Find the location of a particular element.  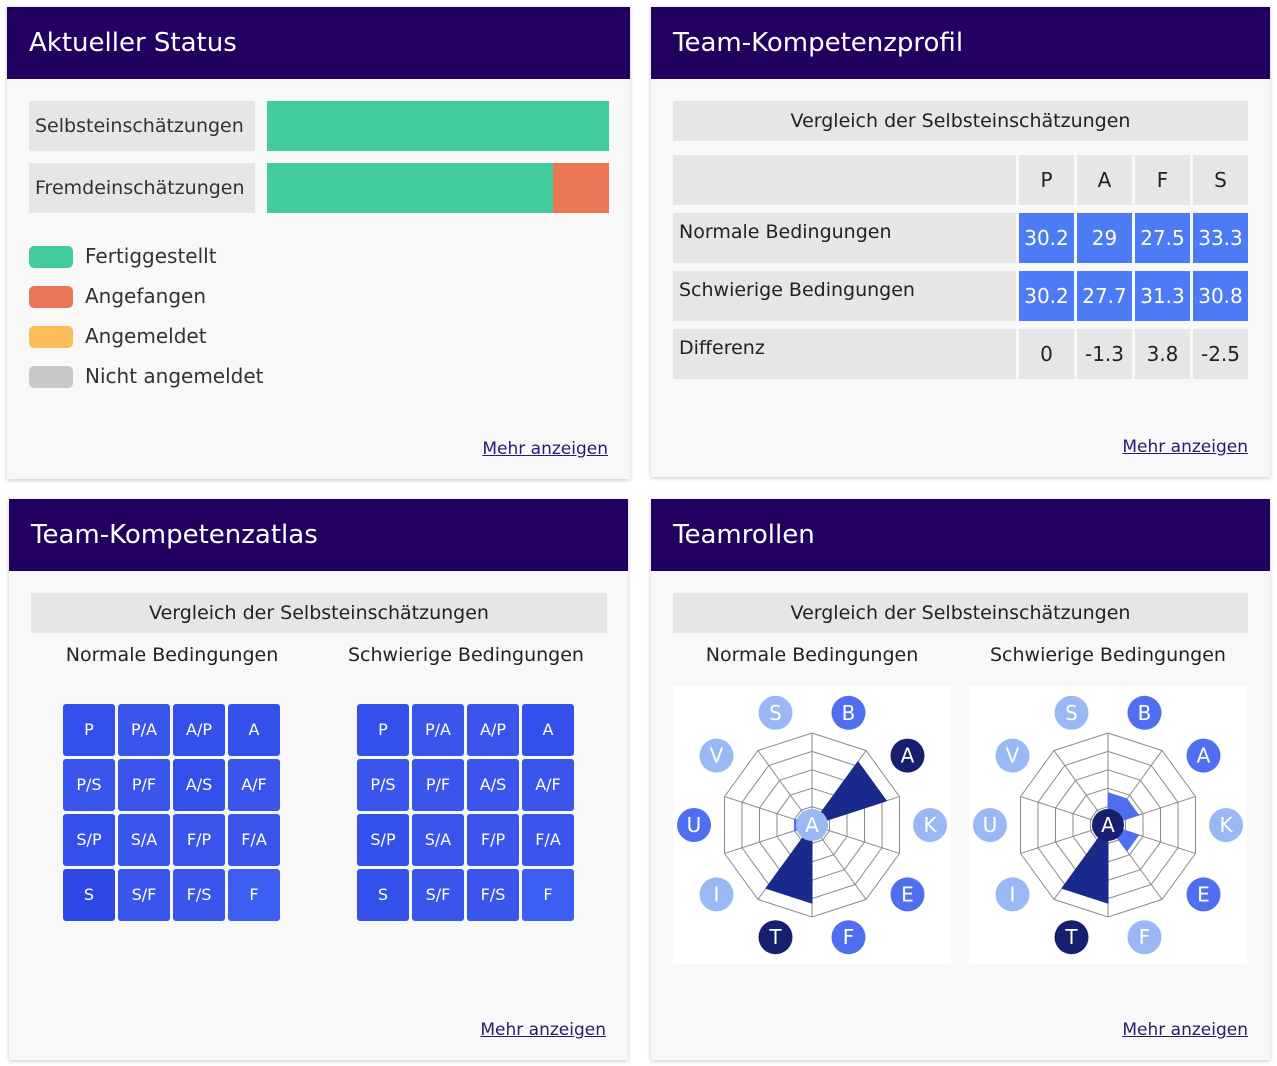

atlas-grid-normal: P P/A A/P A P/S P/F A/S A/F S/P S/A F/P F/A S S/F F/S F is located at coordinates (173, 814).